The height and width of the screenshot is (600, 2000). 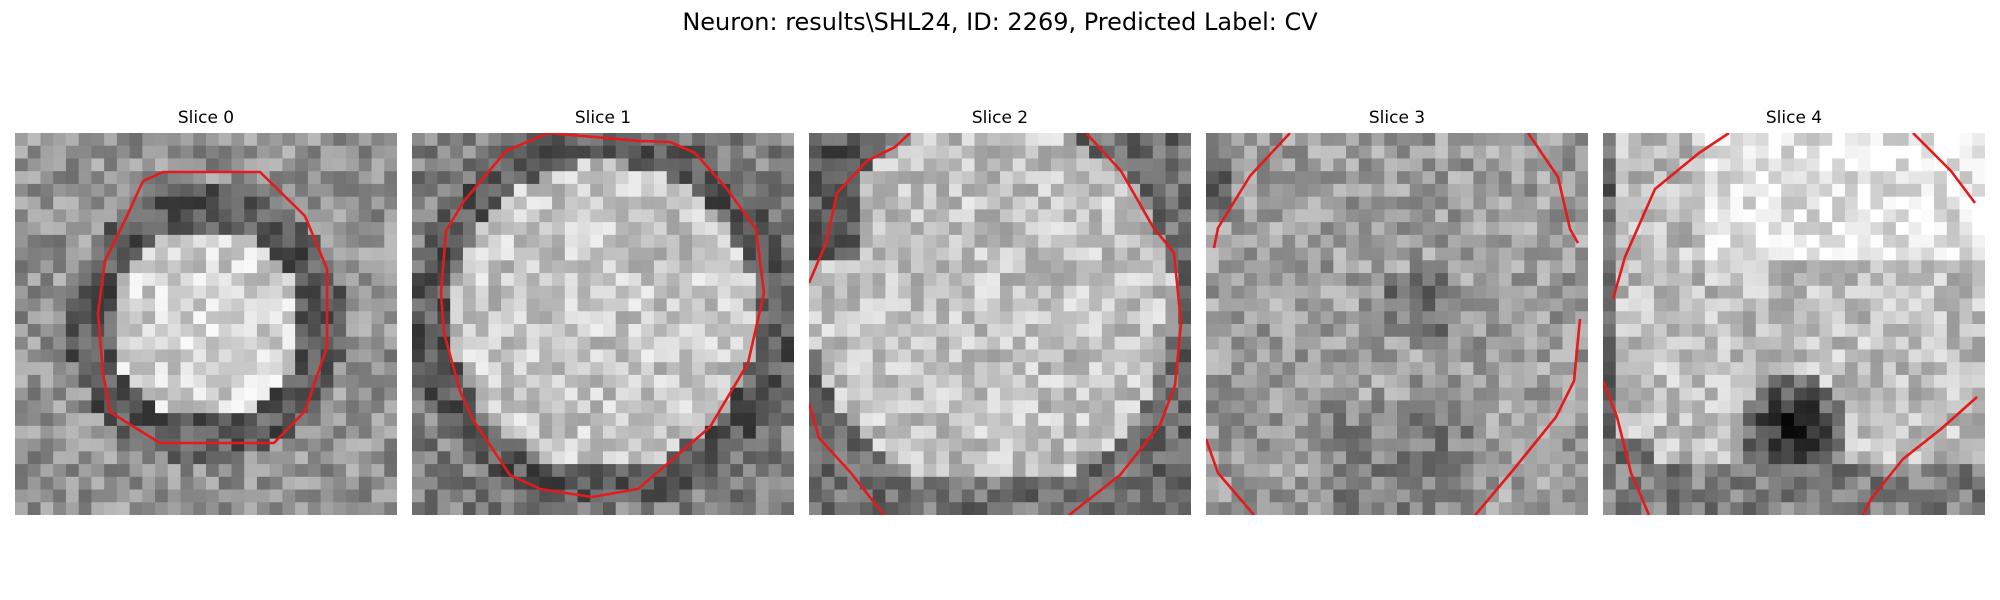 What do you see at coordinates (1397, 118) in the screenshot?
I see `slice-3-title: Slice 3` at bounding box center [1397, 118].